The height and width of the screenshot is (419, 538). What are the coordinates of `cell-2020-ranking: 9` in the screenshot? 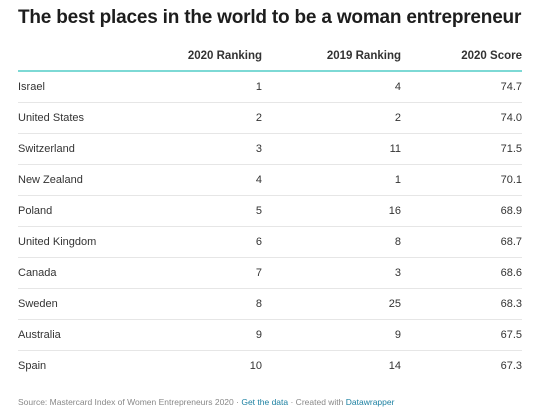 It's located at (213, 335).